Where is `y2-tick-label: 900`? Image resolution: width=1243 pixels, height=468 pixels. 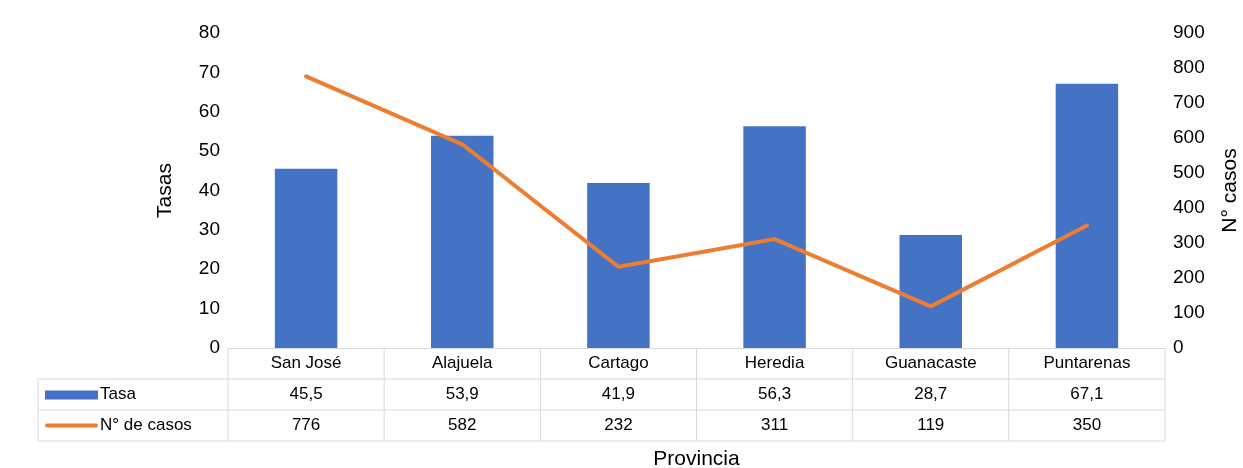 y2-tick-label: 900 is located at coordinates (1189, 32).